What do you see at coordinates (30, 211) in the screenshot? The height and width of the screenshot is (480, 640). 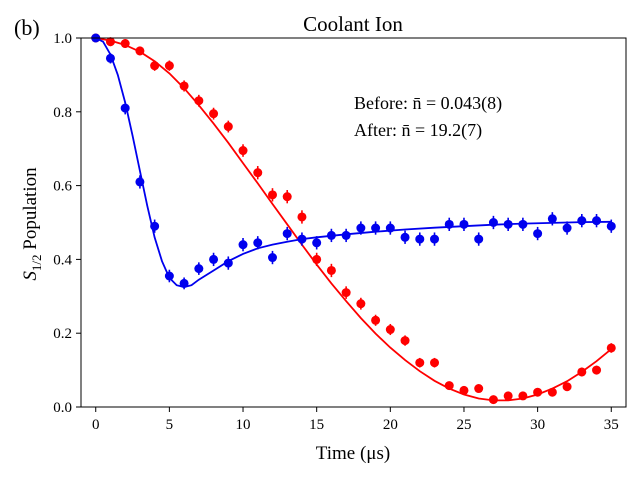 I see `y-axis-label-rest: Population` at bounding box center [30, 211].